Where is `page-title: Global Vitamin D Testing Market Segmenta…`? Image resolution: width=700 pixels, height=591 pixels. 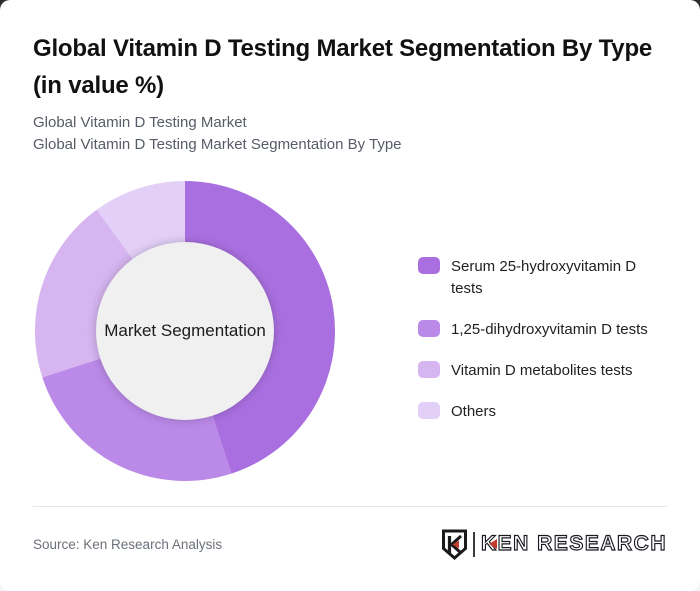
page-title: Global Vitamin D Testing Market Segmenta… is located at coordinates (343, 67).